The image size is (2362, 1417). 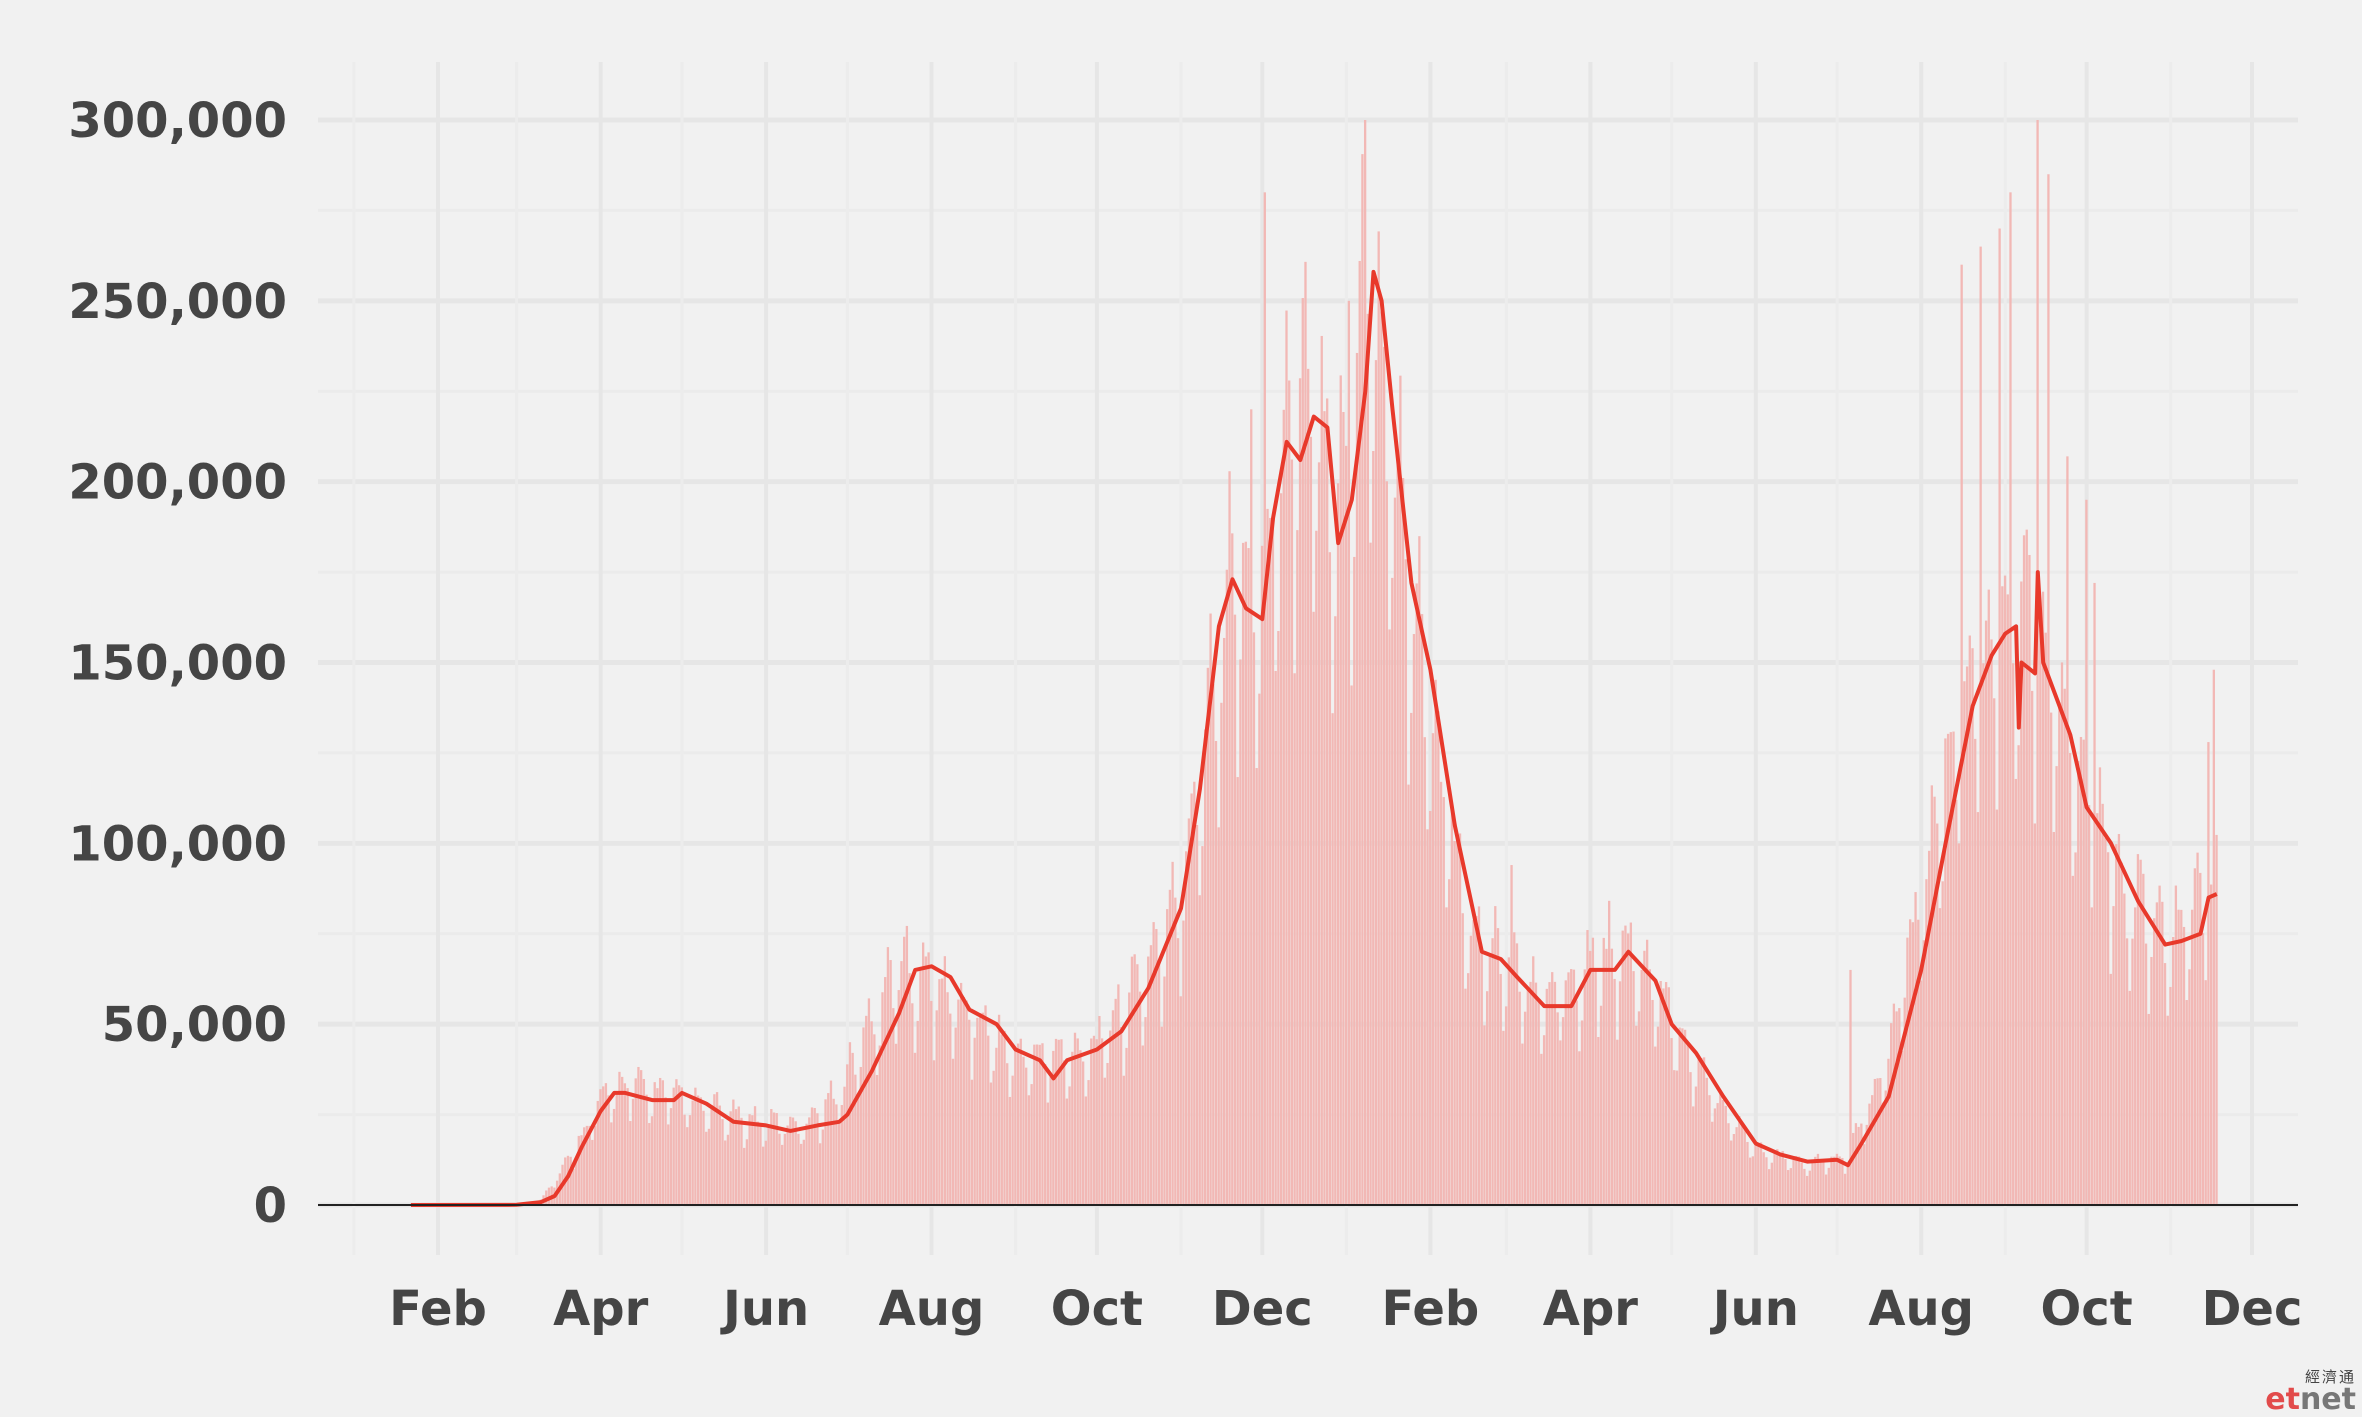 What do you see at coordinates (1754, 1309) in the screenshot?
I see `x-tick-label: Jun` at bounding box center [1754, 1309].